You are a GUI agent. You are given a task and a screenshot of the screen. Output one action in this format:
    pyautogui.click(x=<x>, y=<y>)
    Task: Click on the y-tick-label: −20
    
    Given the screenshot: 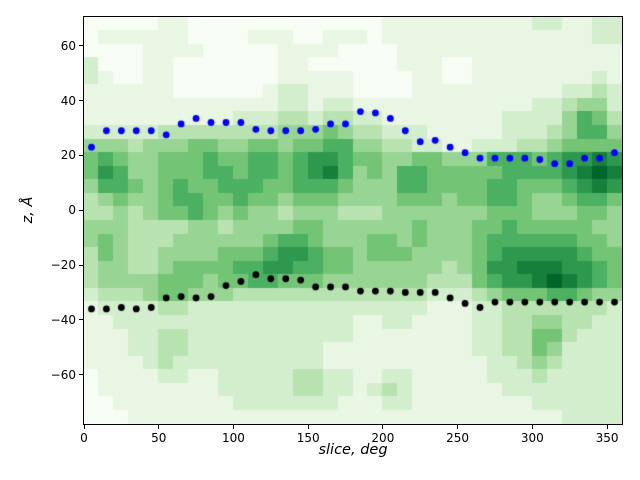 What is the action you would take?
    pyautogui.click(x=63, y=265)
    